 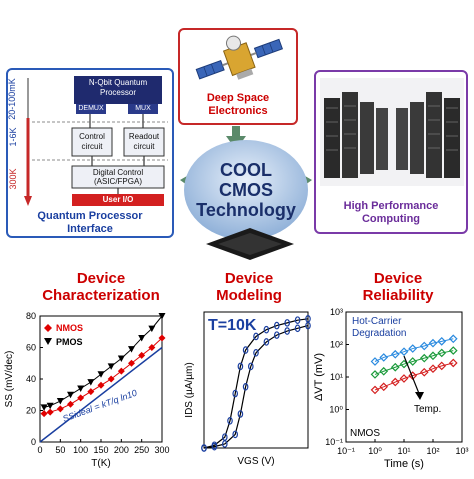 I want to click on ids-vs-vgs-chart: T=10K VGS (V) IDS (µA/µm), so click(x=247, y=389).